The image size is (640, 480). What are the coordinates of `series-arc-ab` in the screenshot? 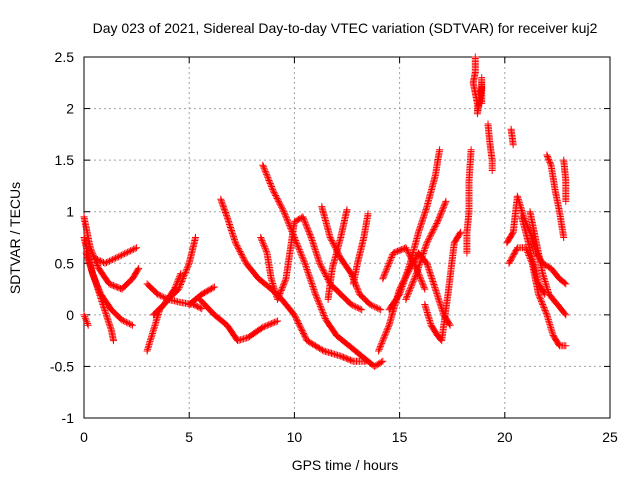 It's located at (548, 263).